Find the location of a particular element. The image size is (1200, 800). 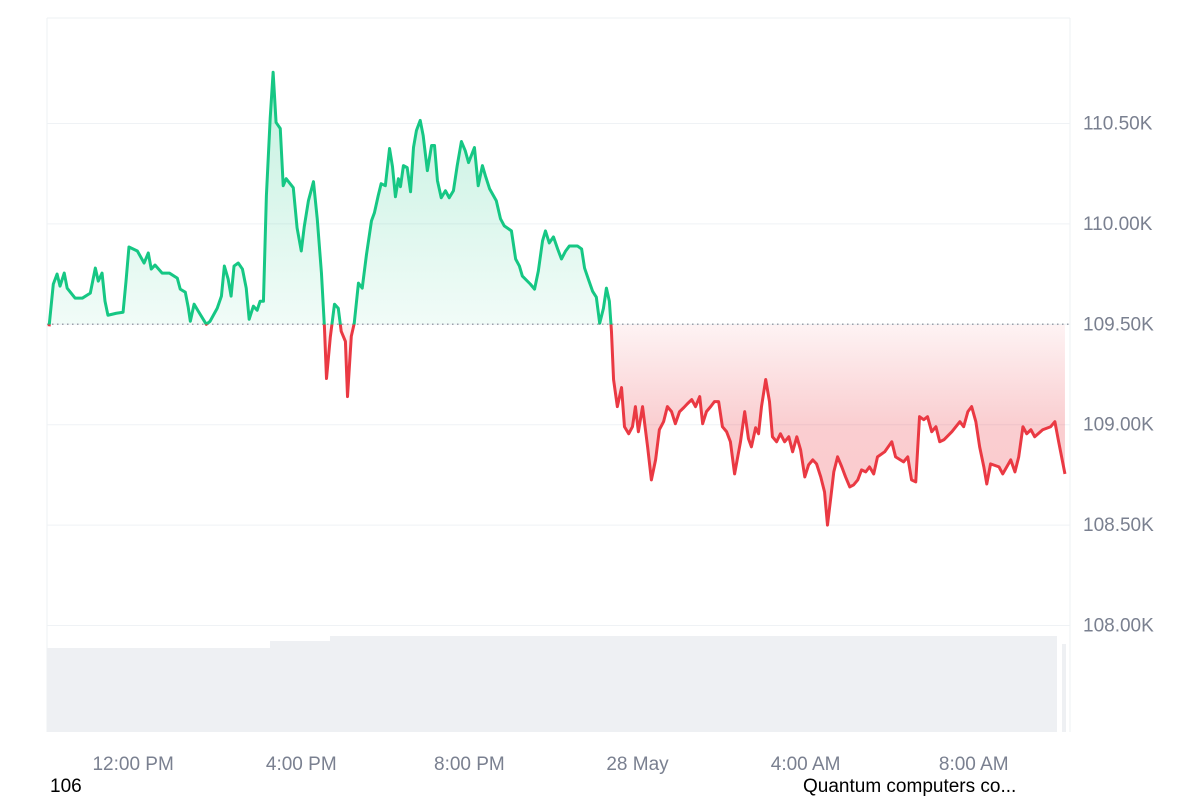

x-tick-label: 12:00 PM is located at coordinates (132, 764).